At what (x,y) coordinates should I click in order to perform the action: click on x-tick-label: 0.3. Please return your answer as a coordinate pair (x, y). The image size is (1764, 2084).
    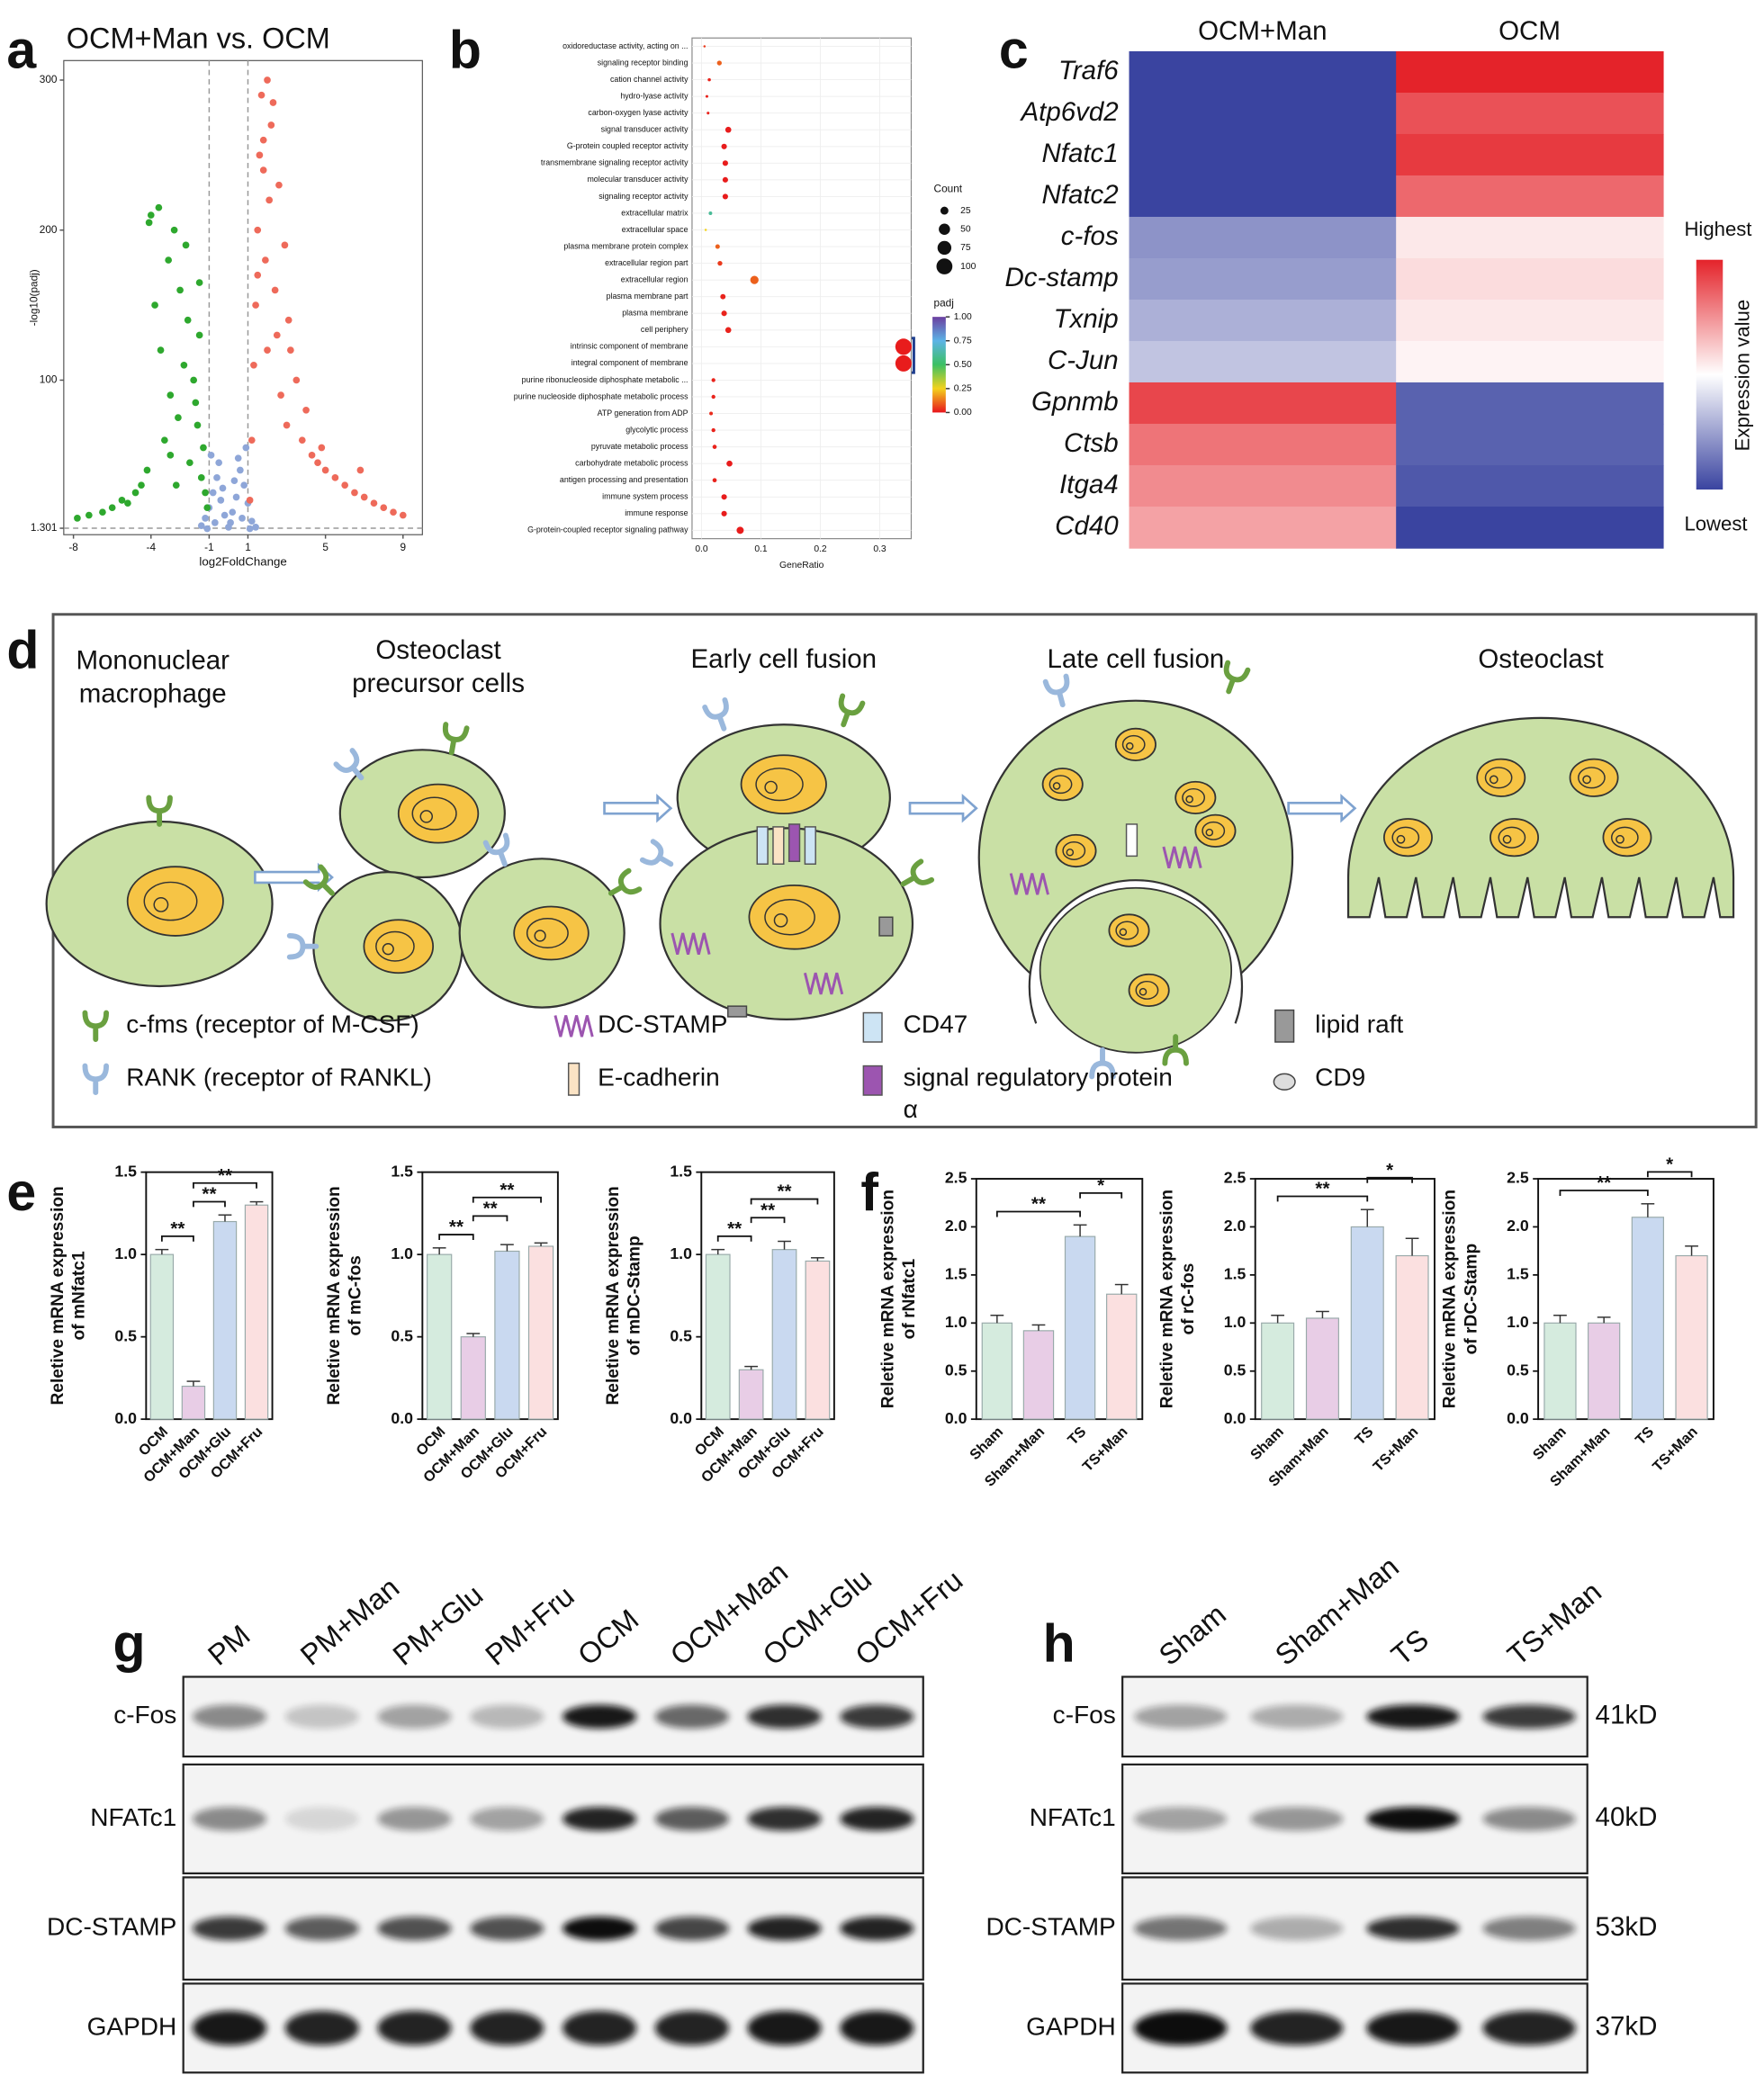
    Looking at the image, I should click on (880, 549).